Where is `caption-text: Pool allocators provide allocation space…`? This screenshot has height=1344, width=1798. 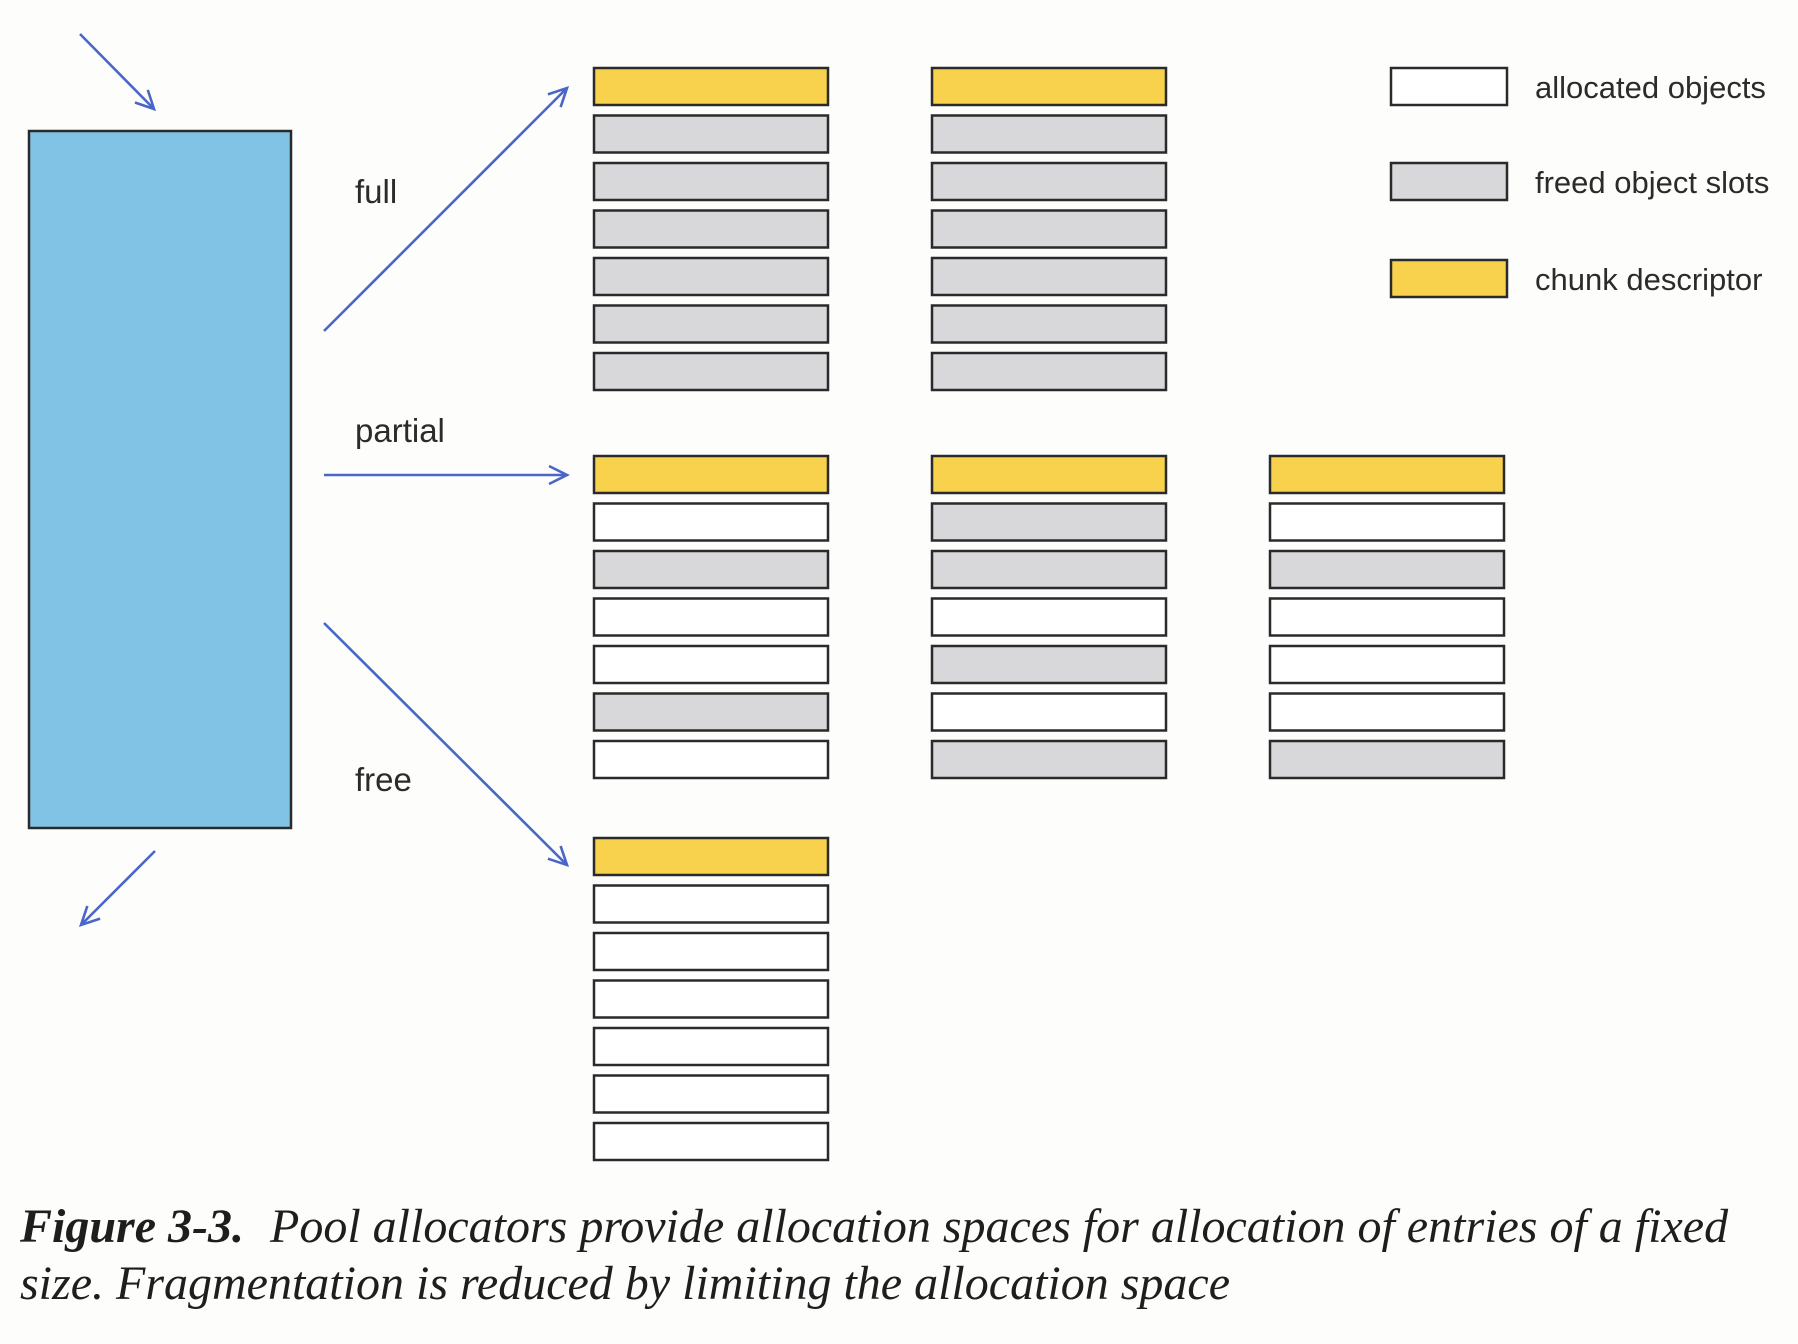
caption-text: Pool allocators provide allocation space… is located at coordinates (874, 1255).